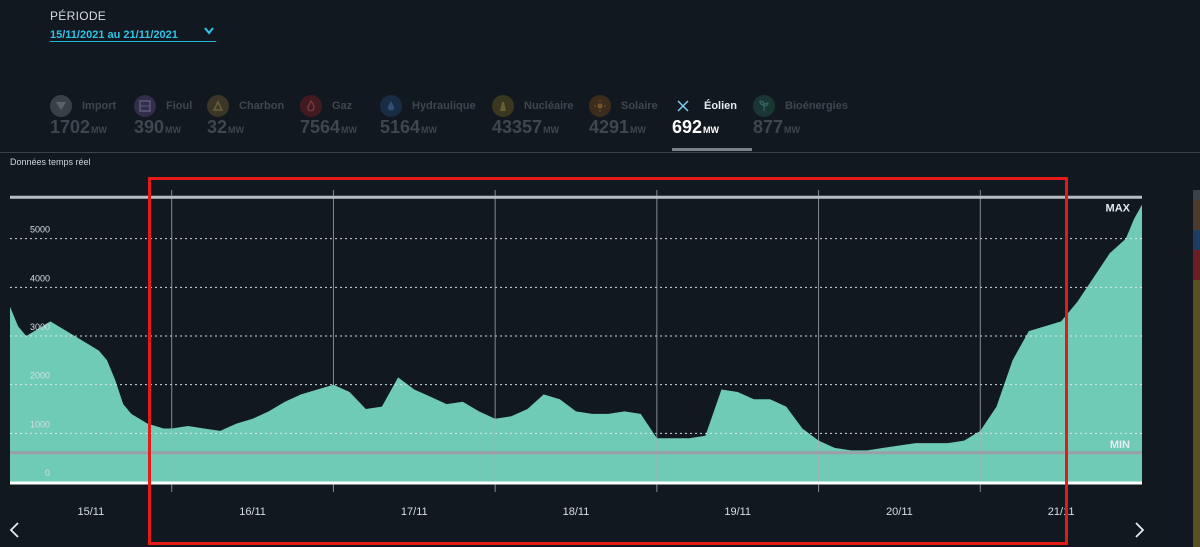 The height and width of the screenshot is (547, 1200). Describe the element at coordinates (145, 106) in the screenshot. I see `fioul-icon` at that location.